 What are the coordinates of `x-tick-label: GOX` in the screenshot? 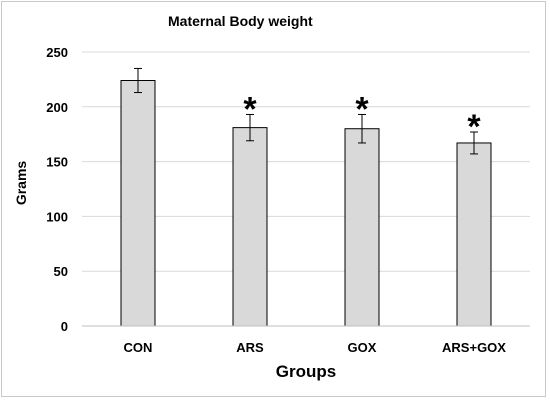 It's located at (362, 347).